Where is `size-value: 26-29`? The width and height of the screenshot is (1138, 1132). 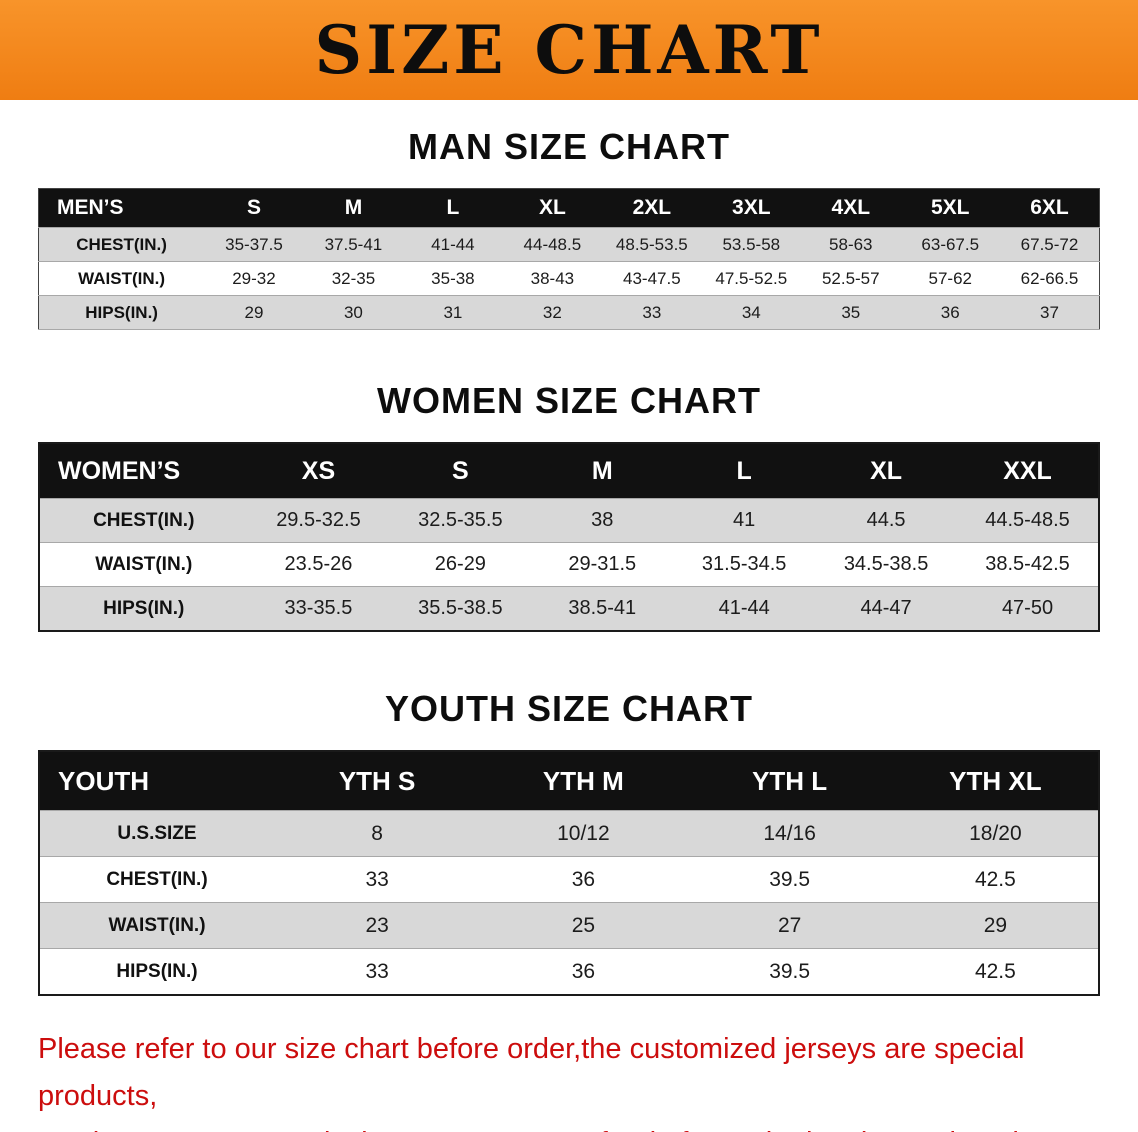
size-value: 26-29 is located at coordinates (460, 564).